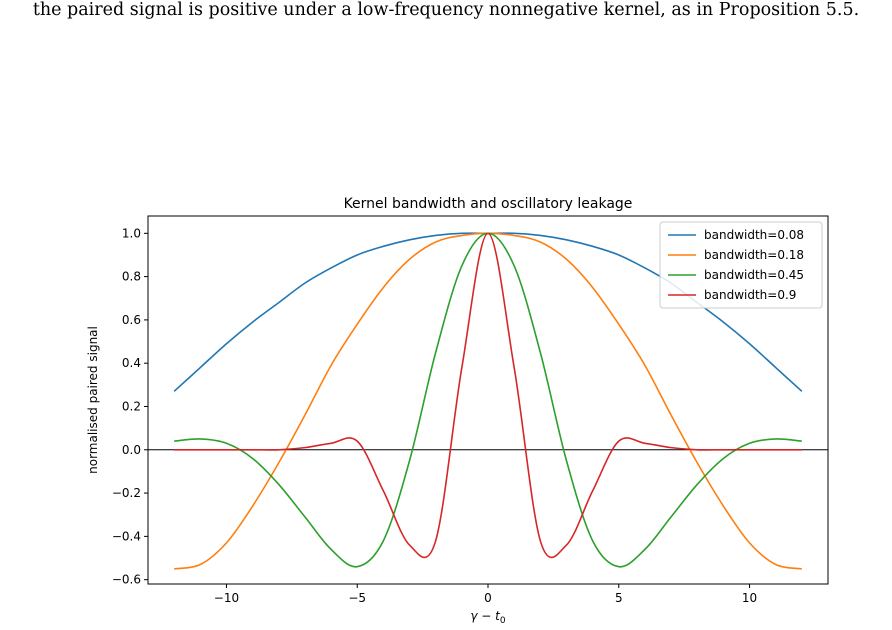 Image resolution: width=892 pixels, height=630 pixels. I want to click on y-tick-label: −0.4, so click(126, 536).